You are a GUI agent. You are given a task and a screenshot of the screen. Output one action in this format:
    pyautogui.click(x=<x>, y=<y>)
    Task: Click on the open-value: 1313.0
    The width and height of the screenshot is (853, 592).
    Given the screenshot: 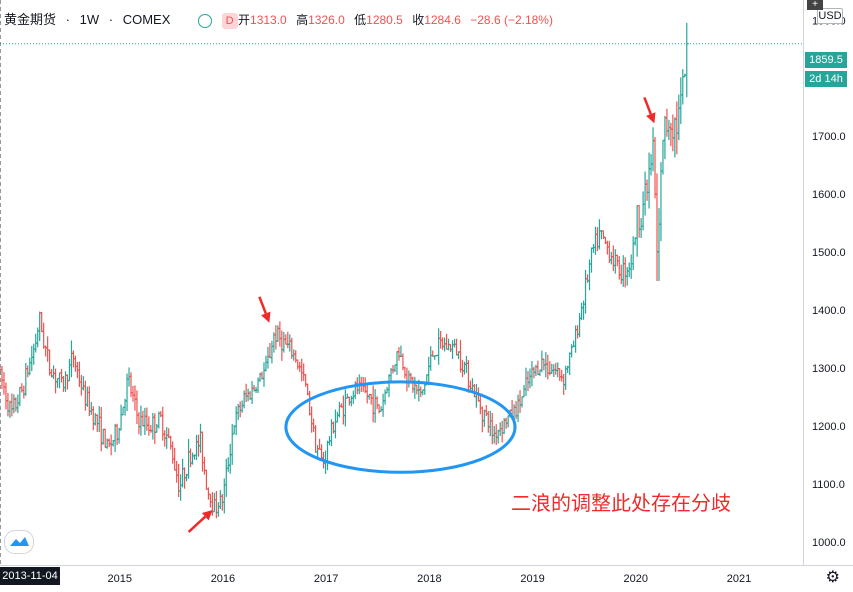 What is the action you would take?
    pyautogui.click(x=268, y=20)
    